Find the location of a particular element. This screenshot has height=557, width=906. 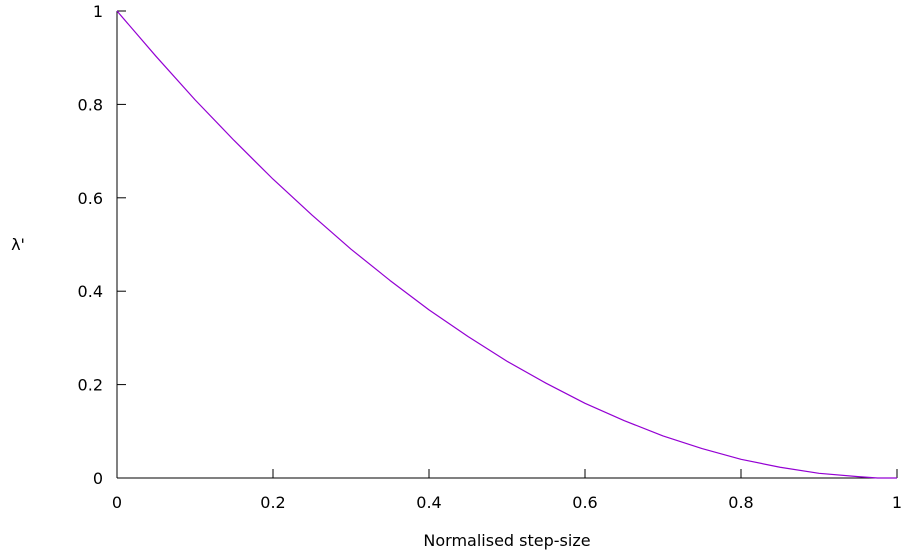

y-axis-label: λ' is located at coordinates (18, 244).